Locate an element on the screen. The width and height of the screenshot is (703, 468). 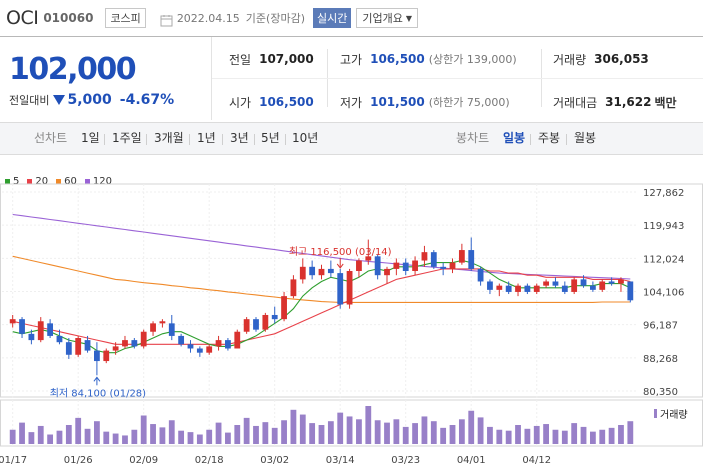
tab-monthly: 월봉 is located at coordinates (585, 138).